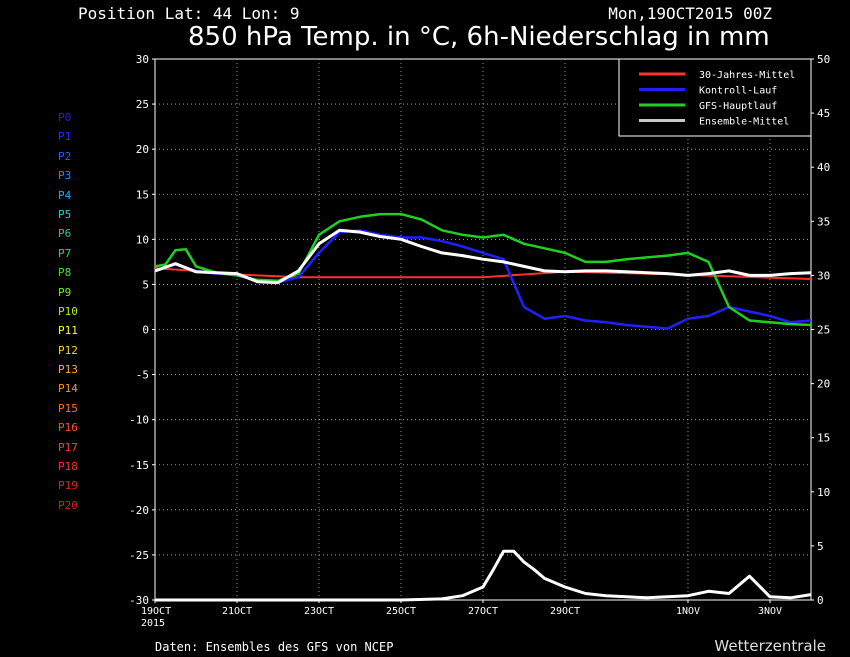  Describe the element at coordinates (820, 546) in the screenshot. I see `y-right-tick-label: 5` at that location.